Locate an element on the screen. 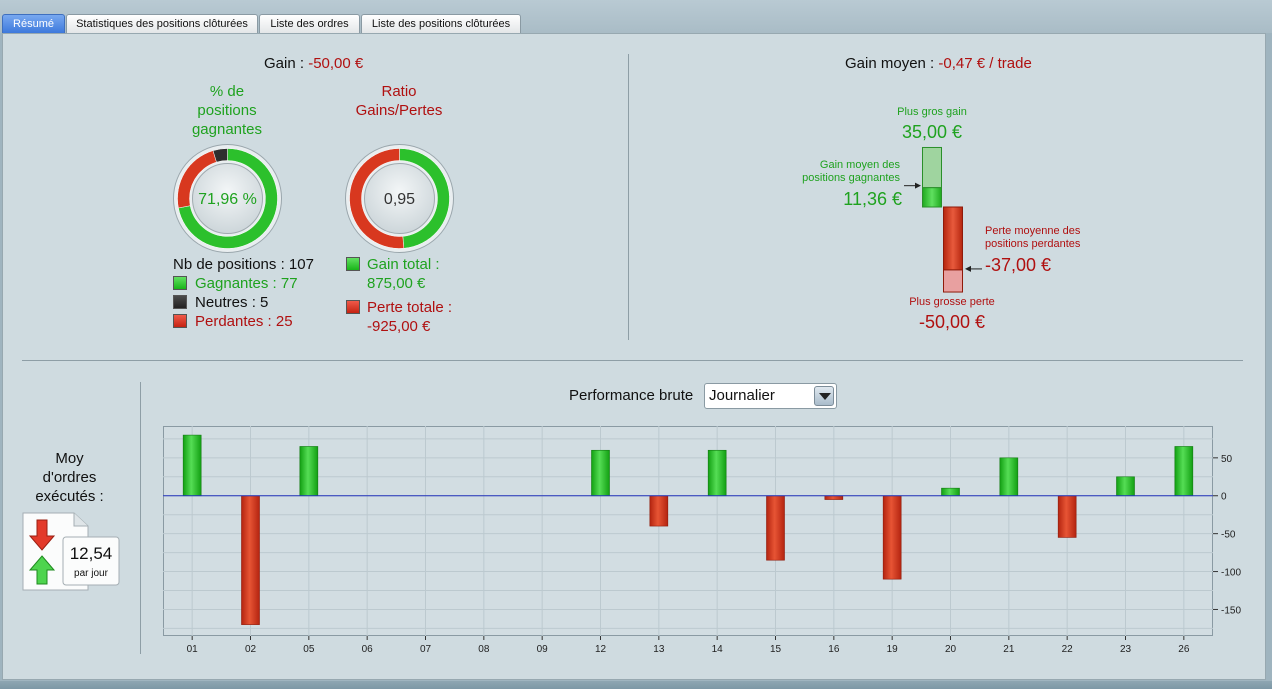 This screenshot has height=689, width=1272. ratio-donut: 0,95 is located at coordinates (399, 198).